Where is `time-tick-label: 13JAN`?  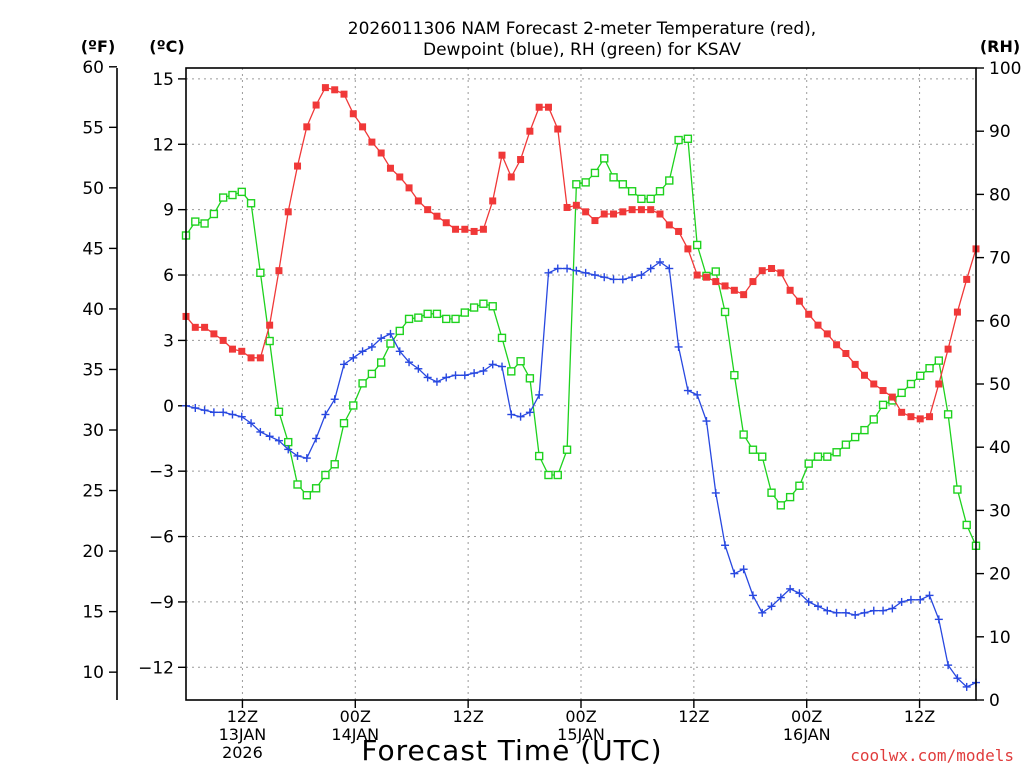 time-tick-label: 13JAN is located at coordinates (243, 734).